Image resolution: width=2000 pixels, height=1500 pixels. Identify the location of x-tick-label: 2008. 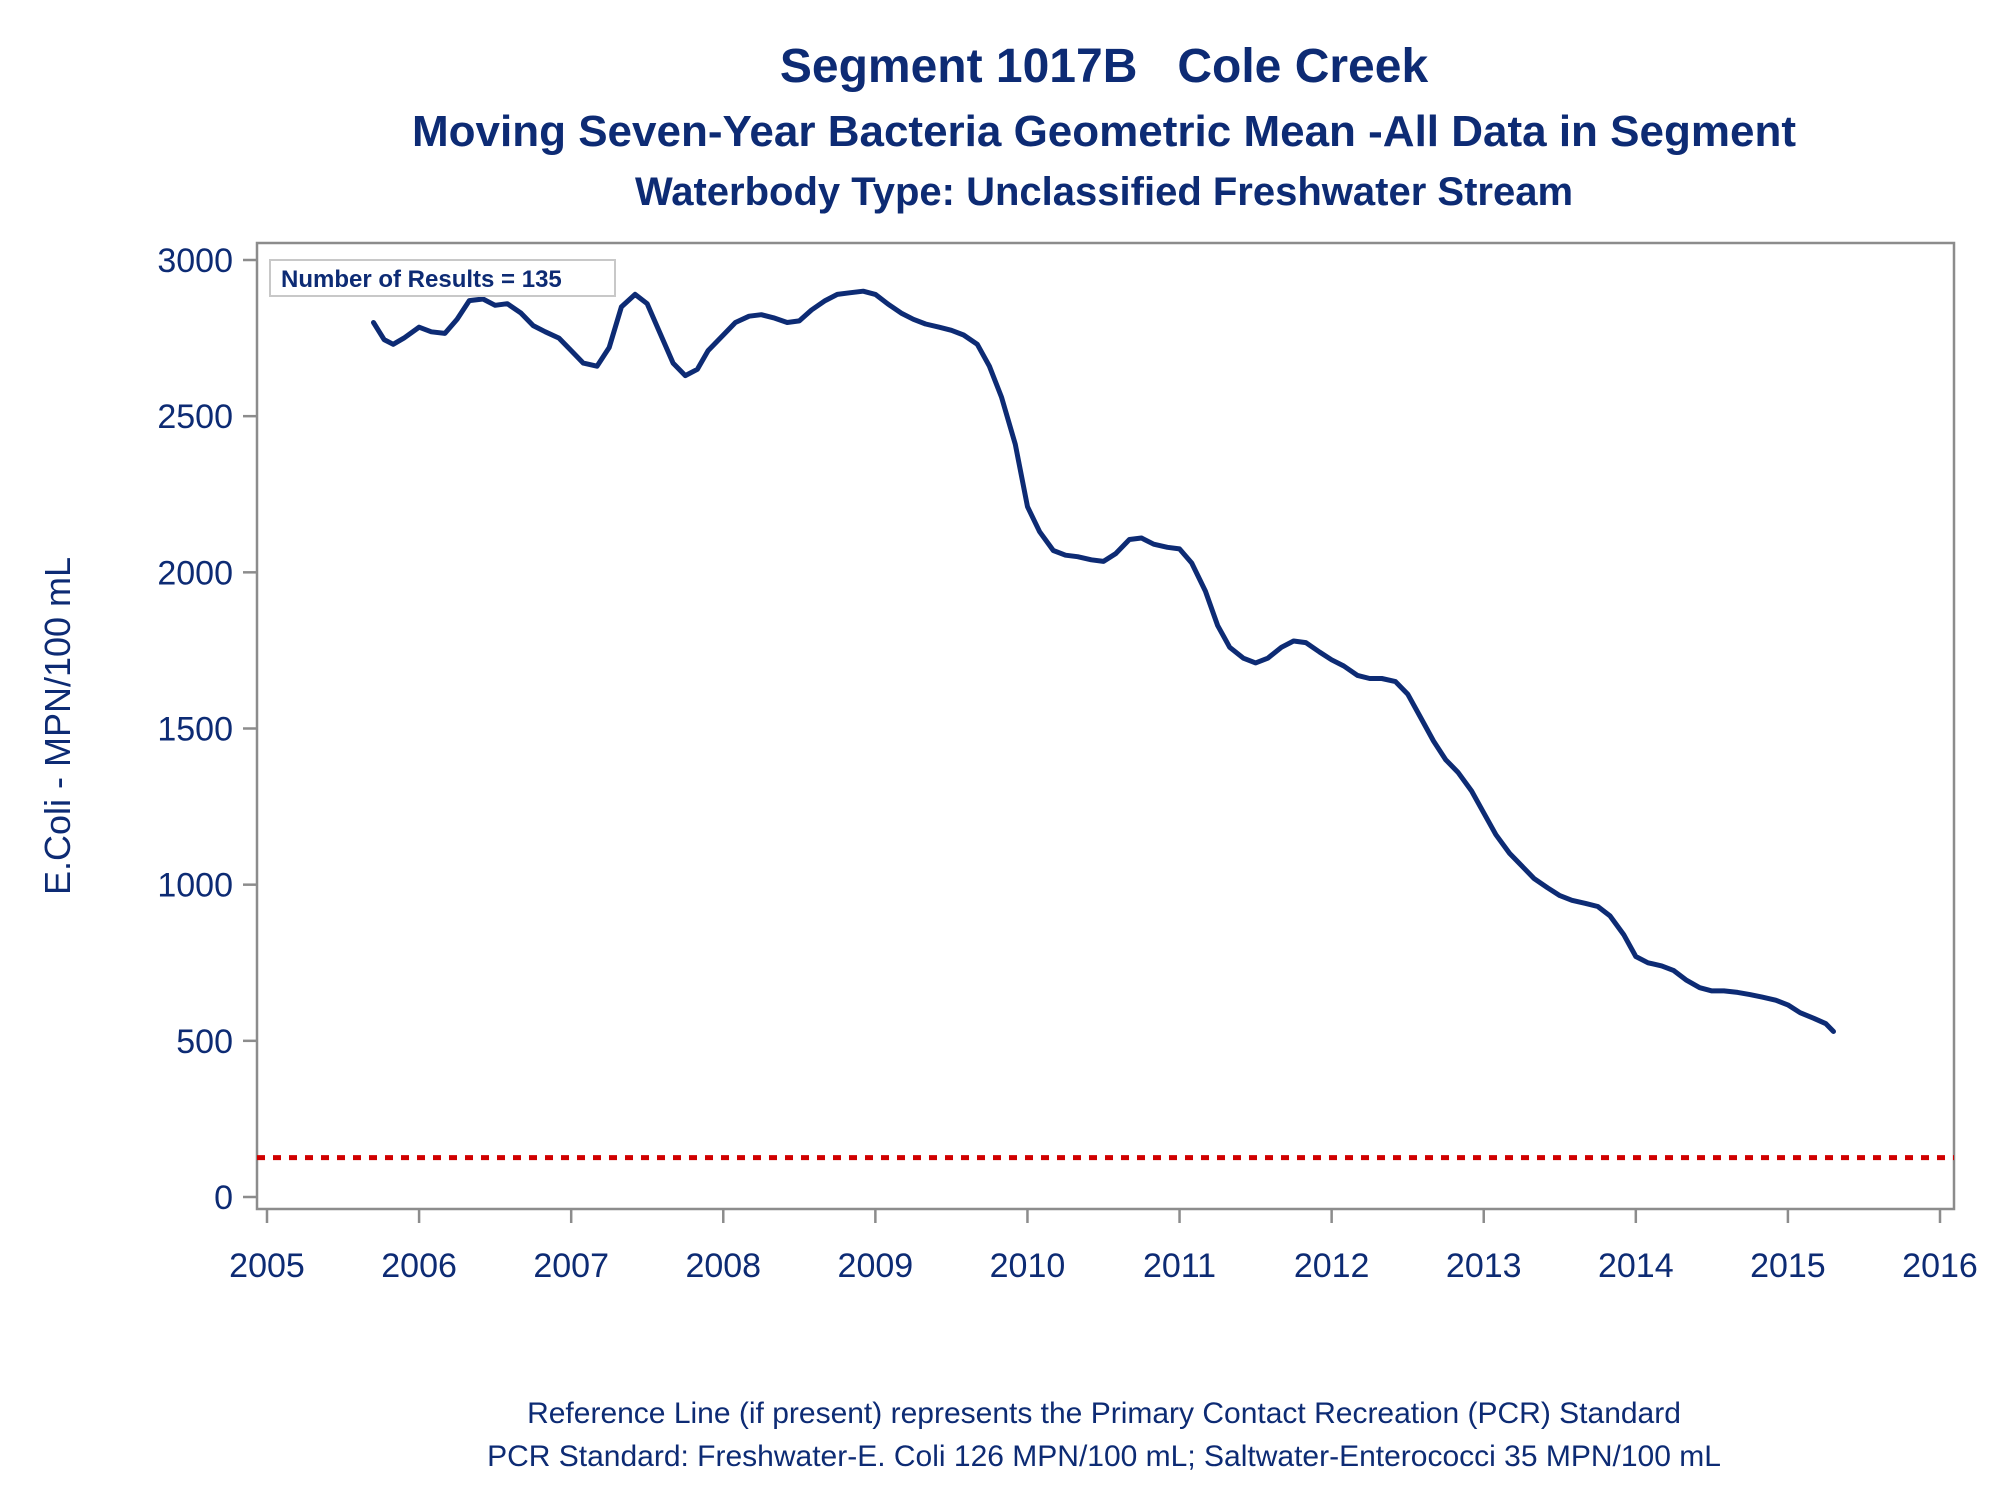
(723, 1266).